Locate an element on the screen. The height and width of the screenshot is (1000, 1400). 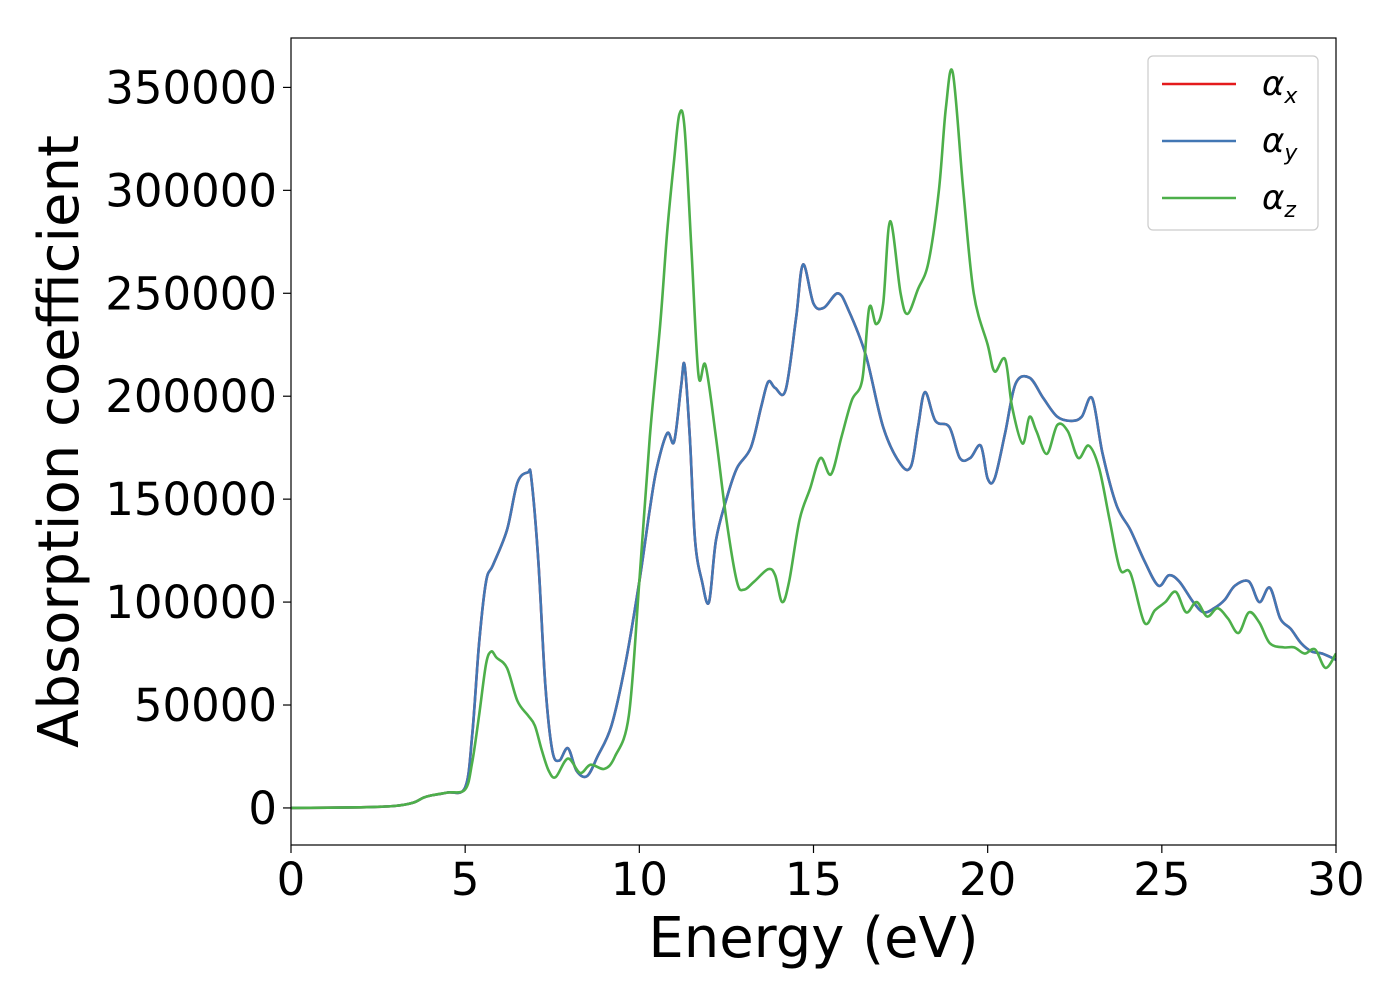
x-tick-label: 20 is located at coordinates (987, 879).